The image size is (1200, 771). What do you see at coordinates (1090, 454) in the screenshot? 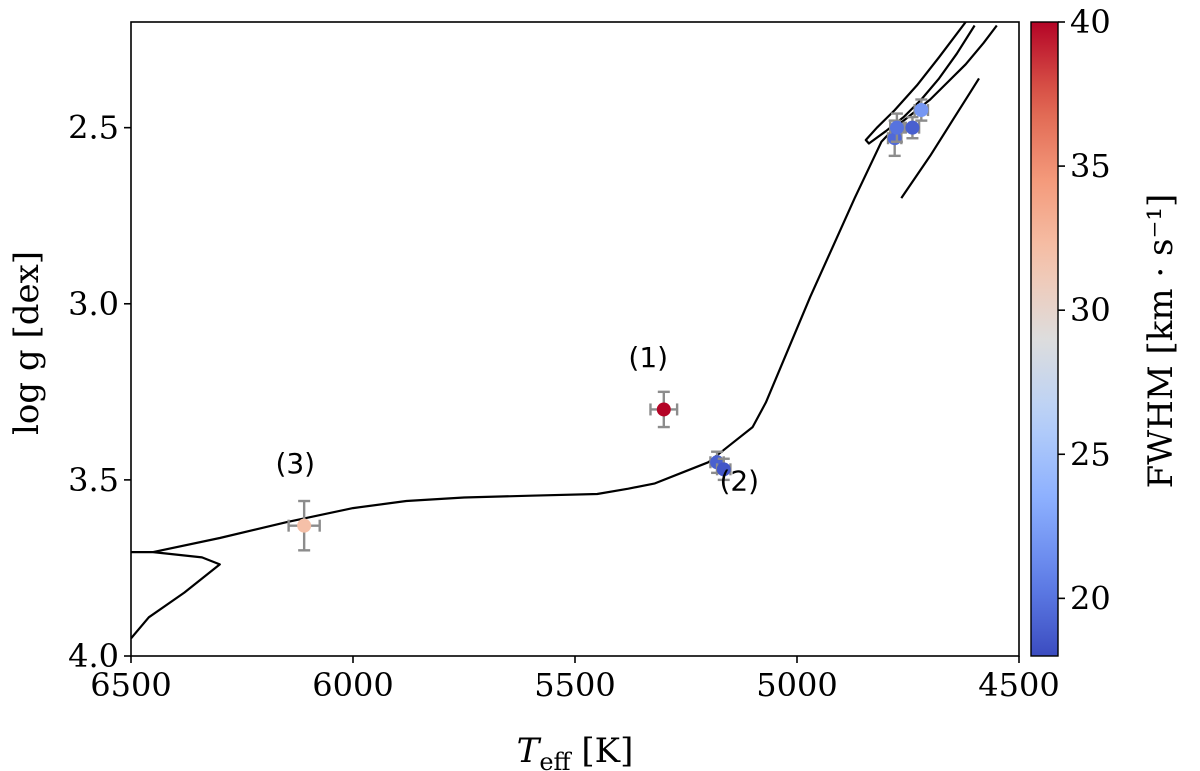
I see `colorbar-tick-label: 25` at bounding box center [1090, 454].